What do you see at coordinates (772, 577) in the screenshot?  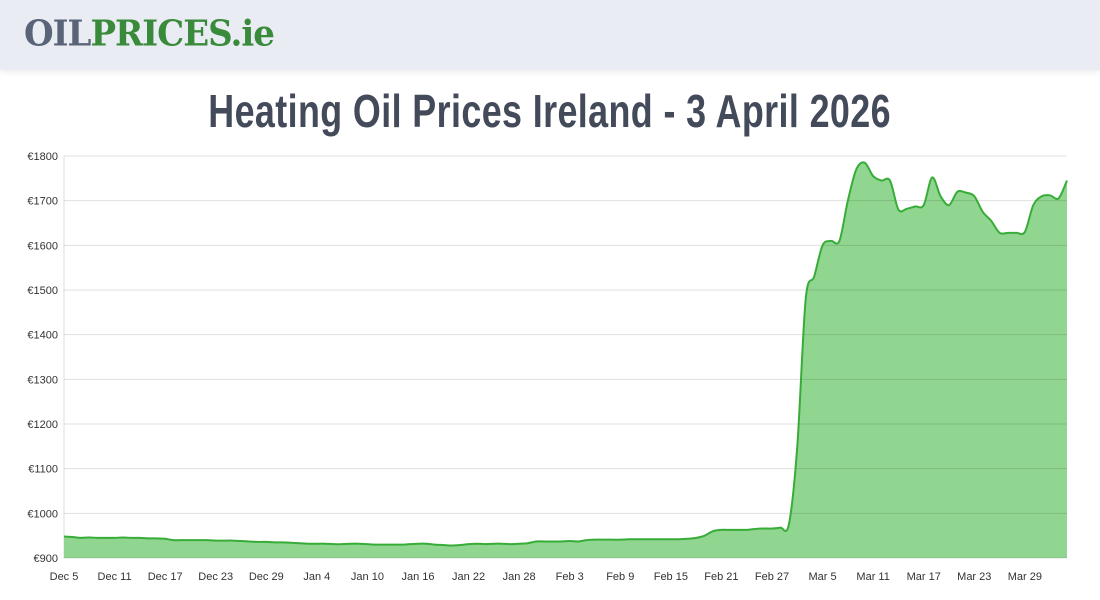 I see `x-tick-label: Feb 27` at bounding box center [772, 577].